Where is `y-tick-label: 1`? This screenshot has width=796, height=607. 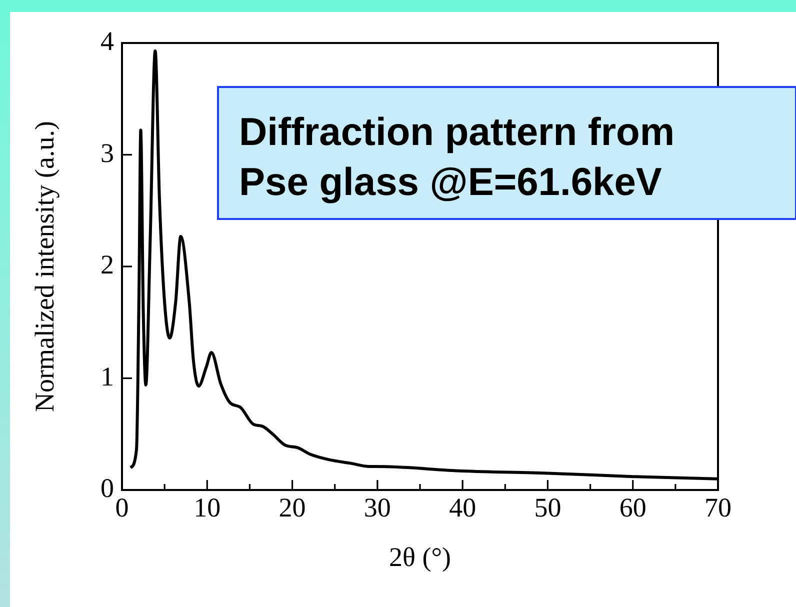 y-tick-label: 1 is located at coordinates (107, 376).